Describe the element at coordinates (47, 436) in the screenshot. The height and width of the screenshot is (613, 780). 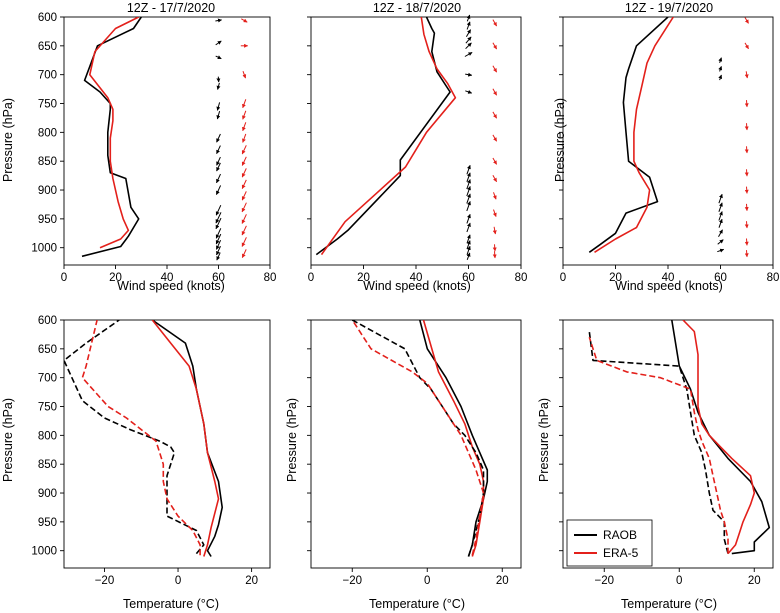
I see `y-tick-label: 800` at that location.